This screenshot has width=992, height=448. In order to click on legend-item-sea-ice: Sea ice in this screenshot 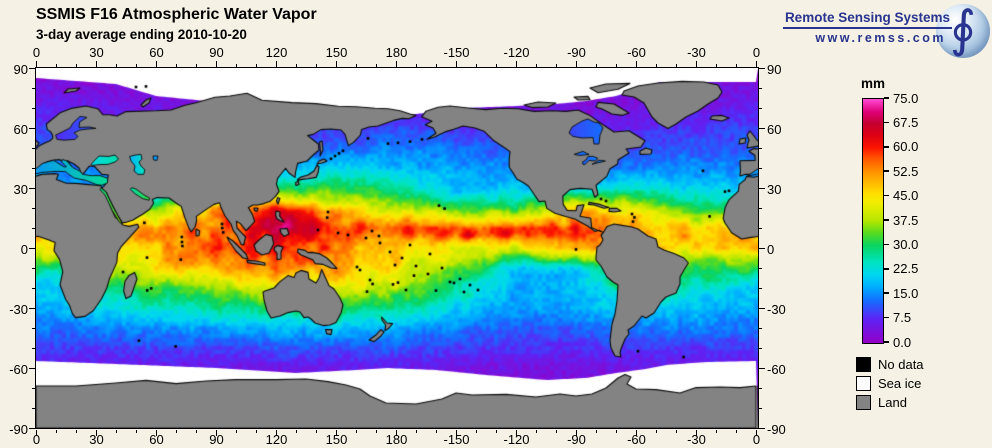, I will do `click(890, 383)`.